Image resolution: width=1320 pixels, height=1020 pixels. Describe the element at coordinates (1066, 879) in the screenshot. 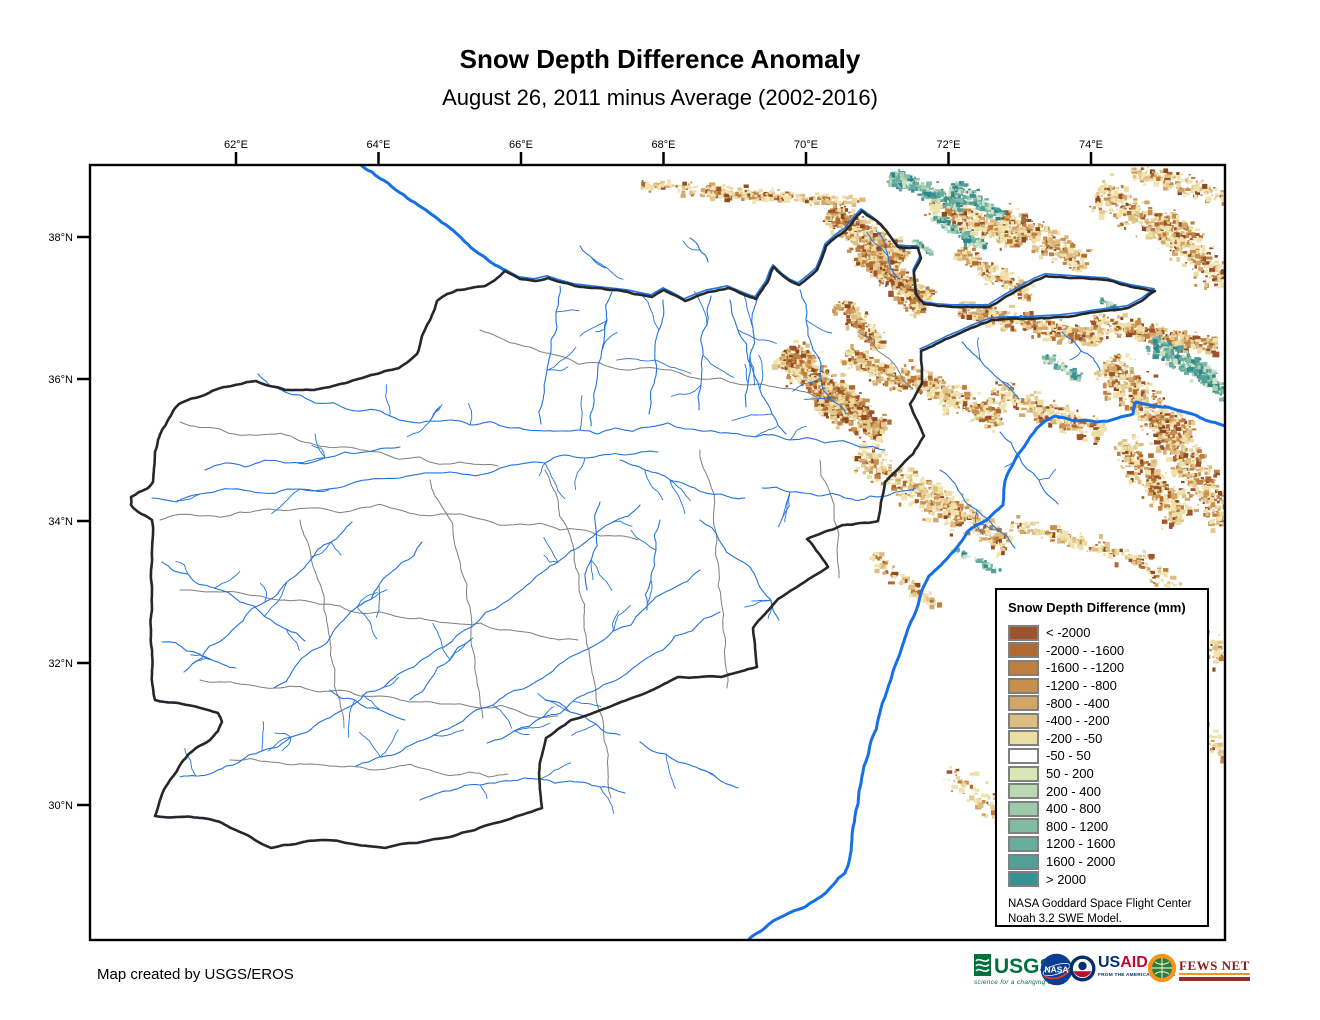

I see `legend-label: > 2000` at that location.